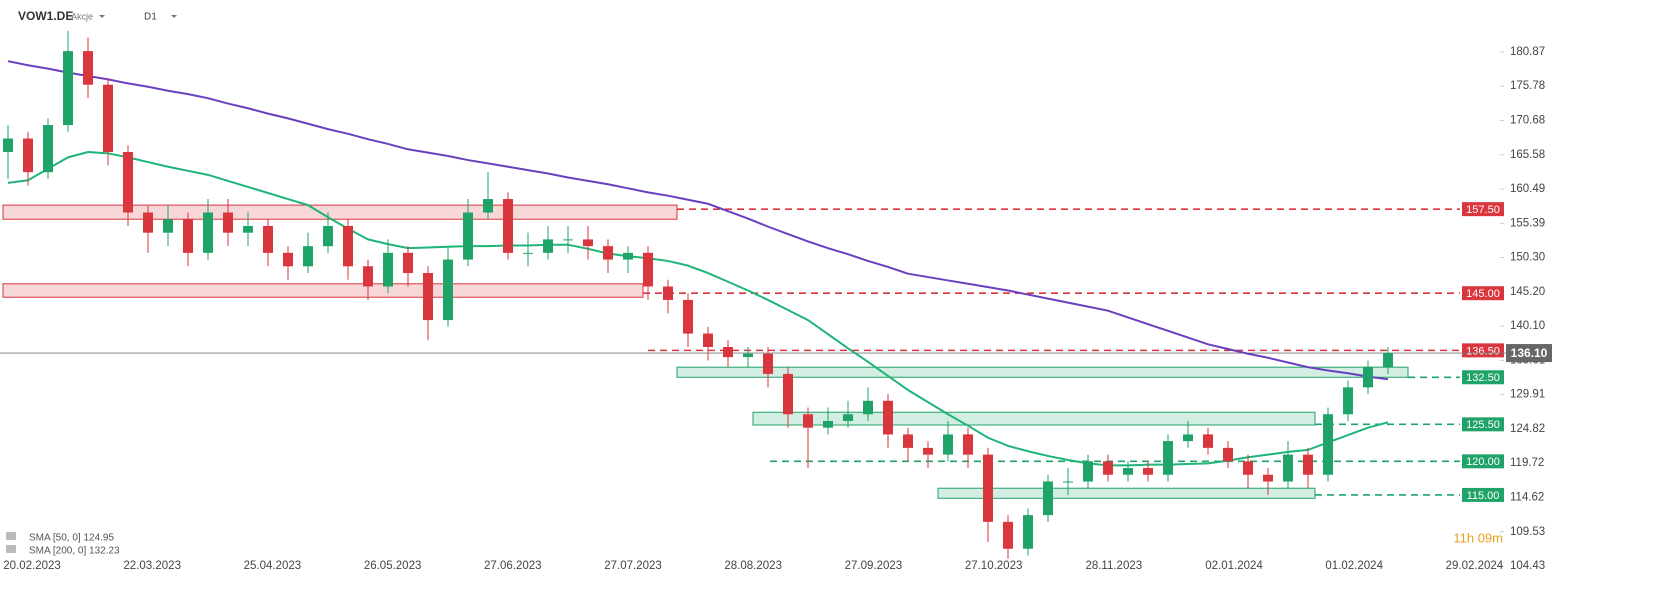 The height and width of the screenshot is (614, 1653). What do you see at coordinates (1527, 292) in the screenshot?
I see `y-tick-label: 145.20` at bounding box center [1527, 292].